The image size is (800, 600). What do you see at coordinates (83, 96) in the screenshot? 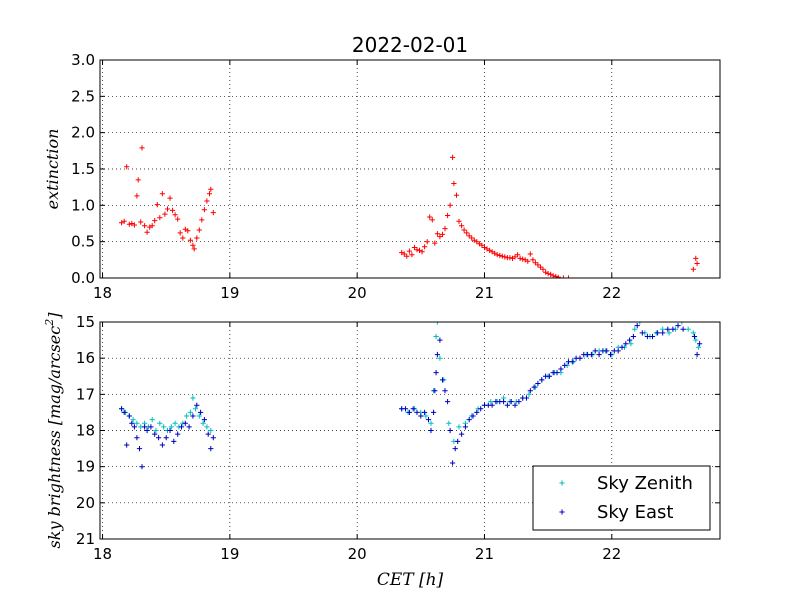
I see `y-tick-label: 2.5` at bounding box center [83, 96].